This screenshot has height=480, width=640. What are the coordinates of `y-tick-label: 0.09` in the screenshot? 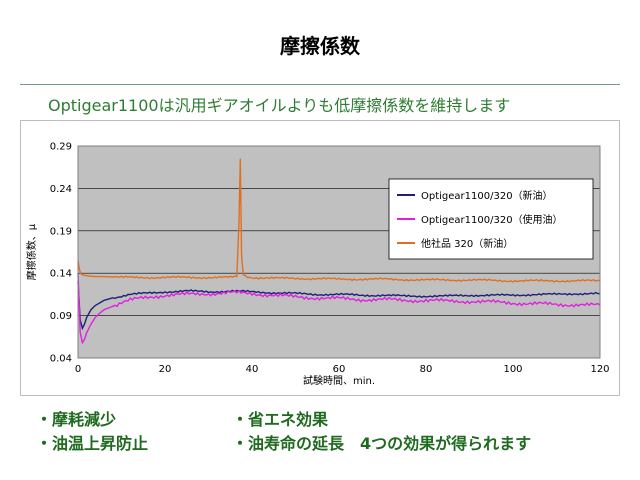 It's located at (61, 316).